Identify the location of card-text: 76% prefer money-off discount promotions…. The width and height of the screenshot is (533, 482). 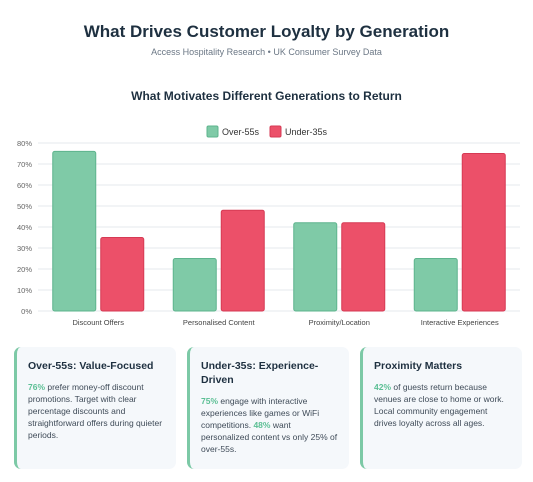
(97, 411).